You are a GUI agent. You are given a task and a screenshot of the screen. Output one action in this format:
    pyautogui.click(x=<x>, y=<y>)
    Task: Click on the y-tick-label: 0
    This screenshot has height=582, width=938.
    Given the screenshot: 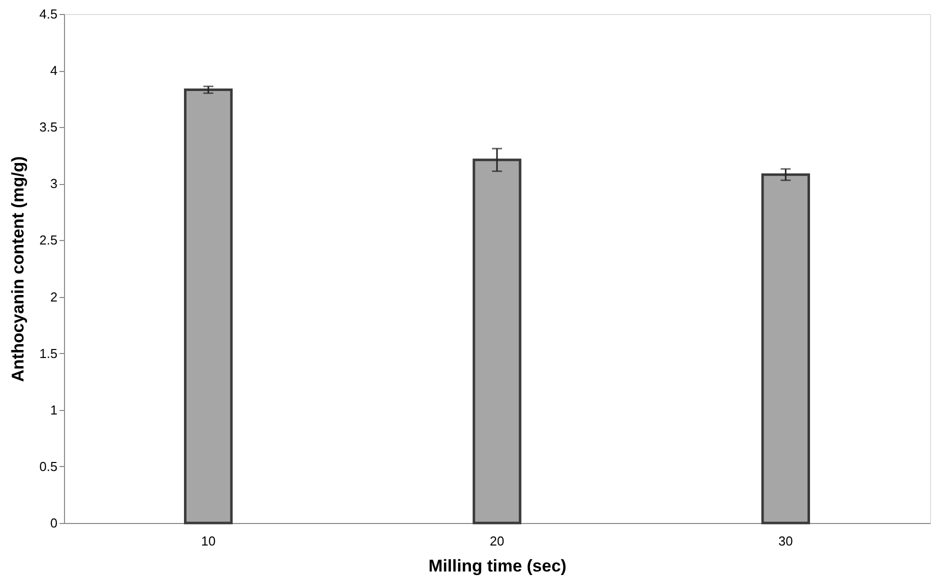 What is the action you would take?
    pyautogui.click(x=54, y=523)
    